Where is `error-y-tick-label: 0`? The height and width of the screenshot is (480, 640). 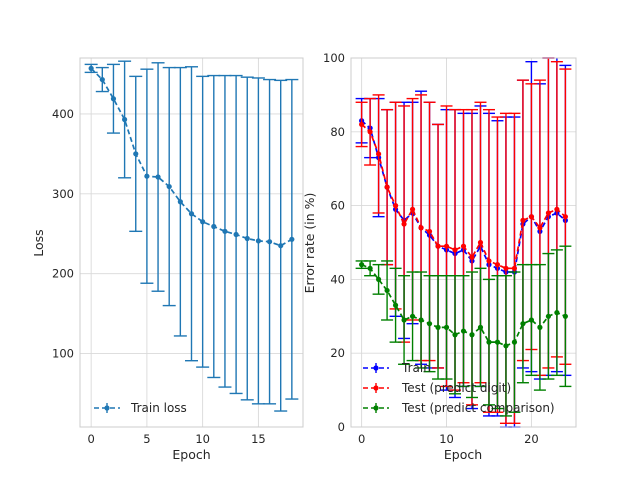 error-y-tick-label: 0 is located at coordinates (341, 427).